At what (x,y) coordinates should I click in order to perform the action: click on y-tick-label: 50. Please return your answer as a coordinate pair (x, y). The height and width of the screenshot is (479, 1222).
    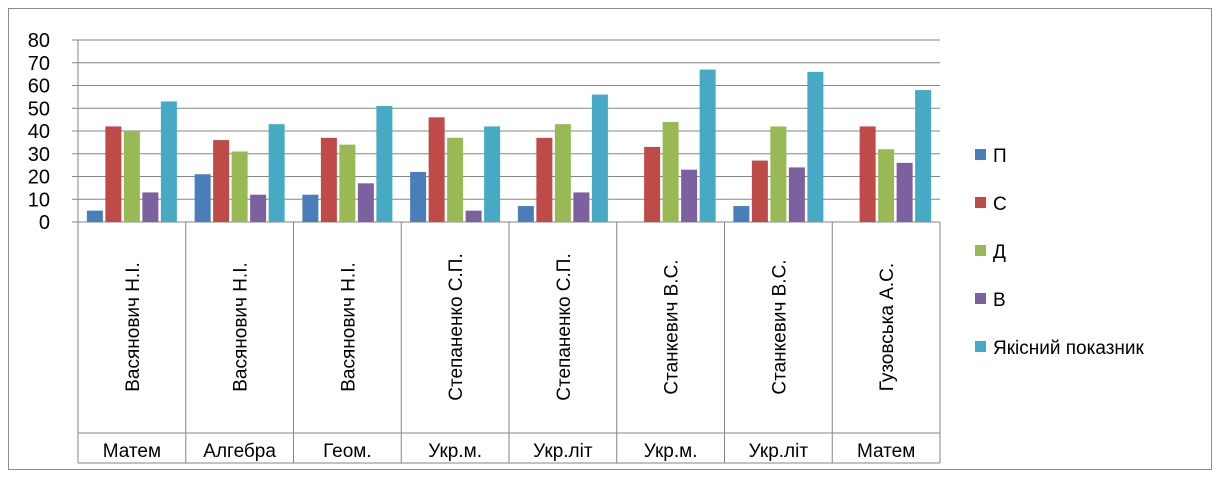
    Looking at the image, I should click on (39, 109).